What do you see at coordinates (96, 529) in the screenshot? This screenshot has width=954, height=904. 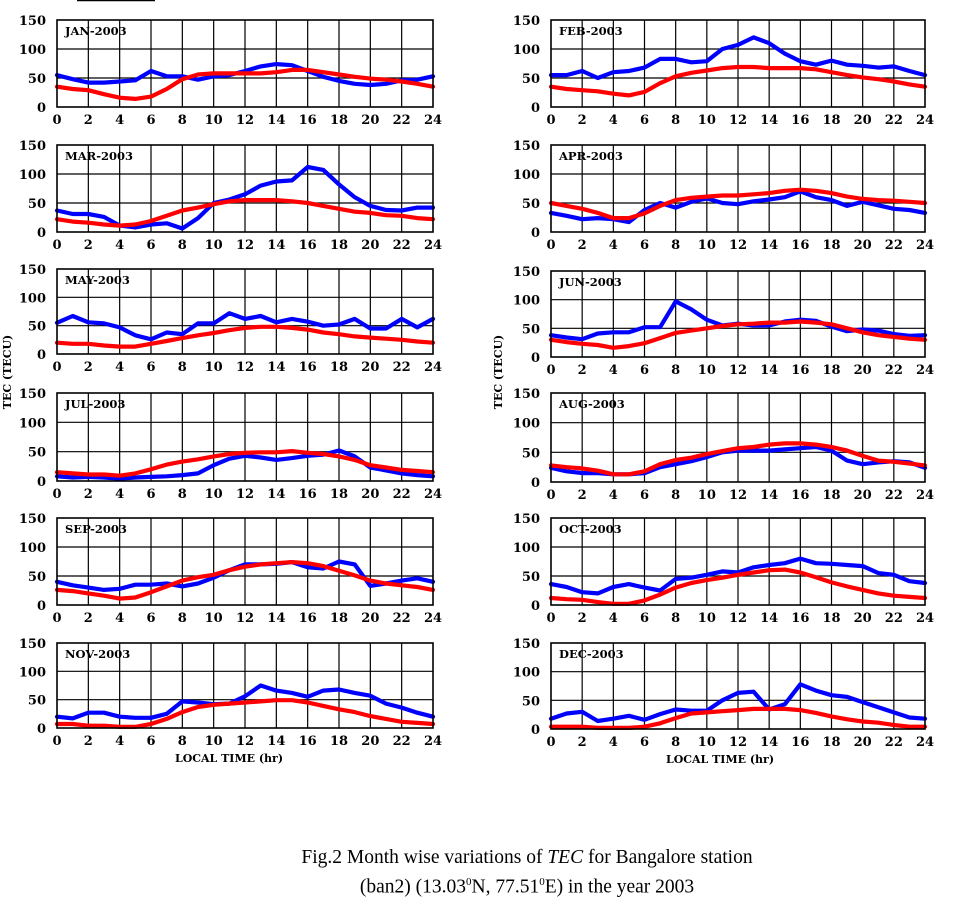 I see `panel-title: SEP-2003` at bounding box center [96, 529].